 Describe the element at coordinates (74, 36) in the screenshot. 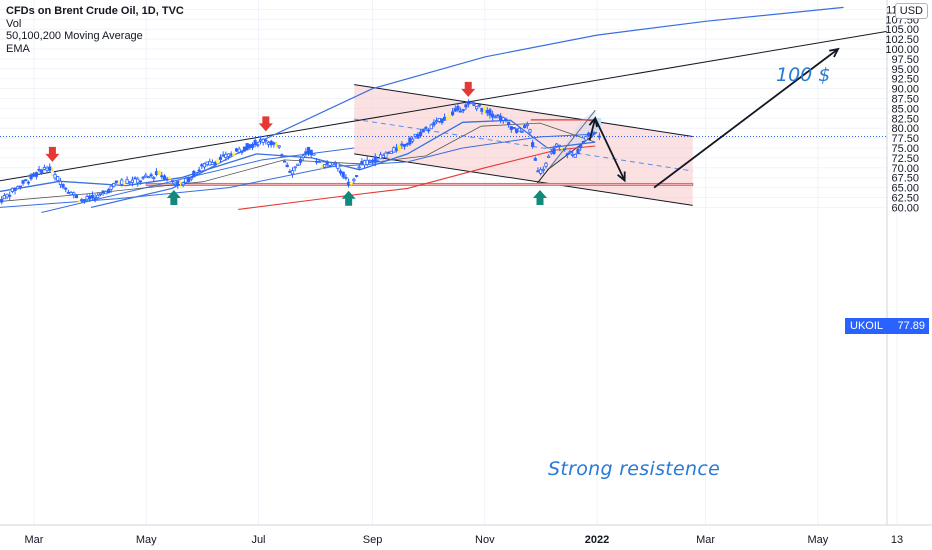

I see `indicator-moving-average: 50,100,200 Moving Average` at that location.